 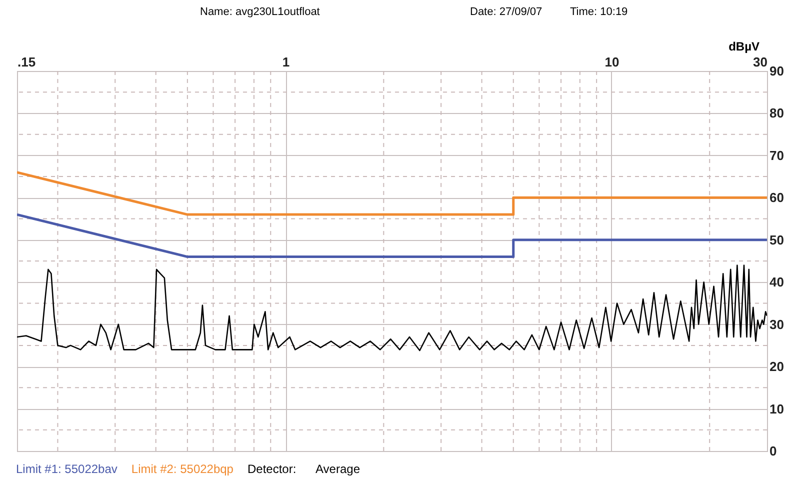 What do you see at coordinates (303, 469) in the screenshot?
I see `text: Detector: Average` at bounding box center [303, 469].